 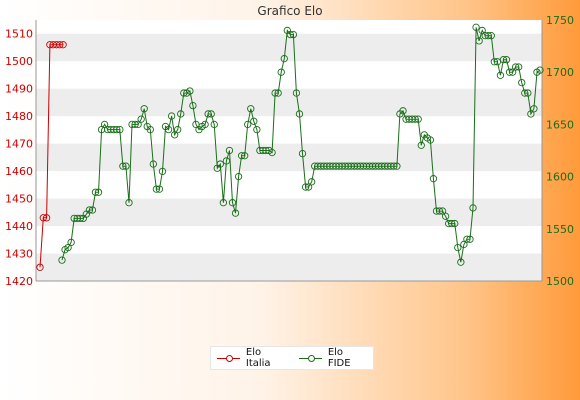 I want to click on right-tick-label: 1700, so click(x=560, y=72).